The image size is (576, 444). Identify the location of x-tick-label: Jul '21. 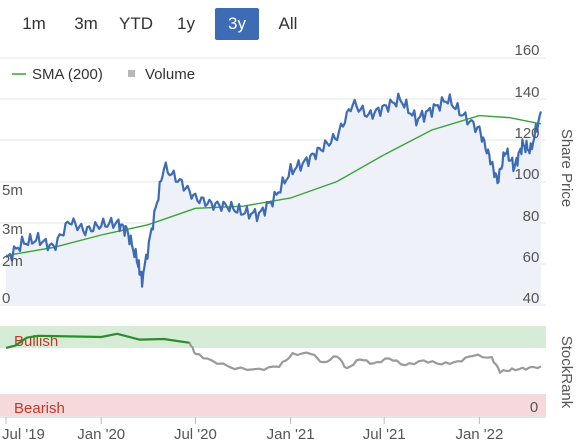
(384, 434).